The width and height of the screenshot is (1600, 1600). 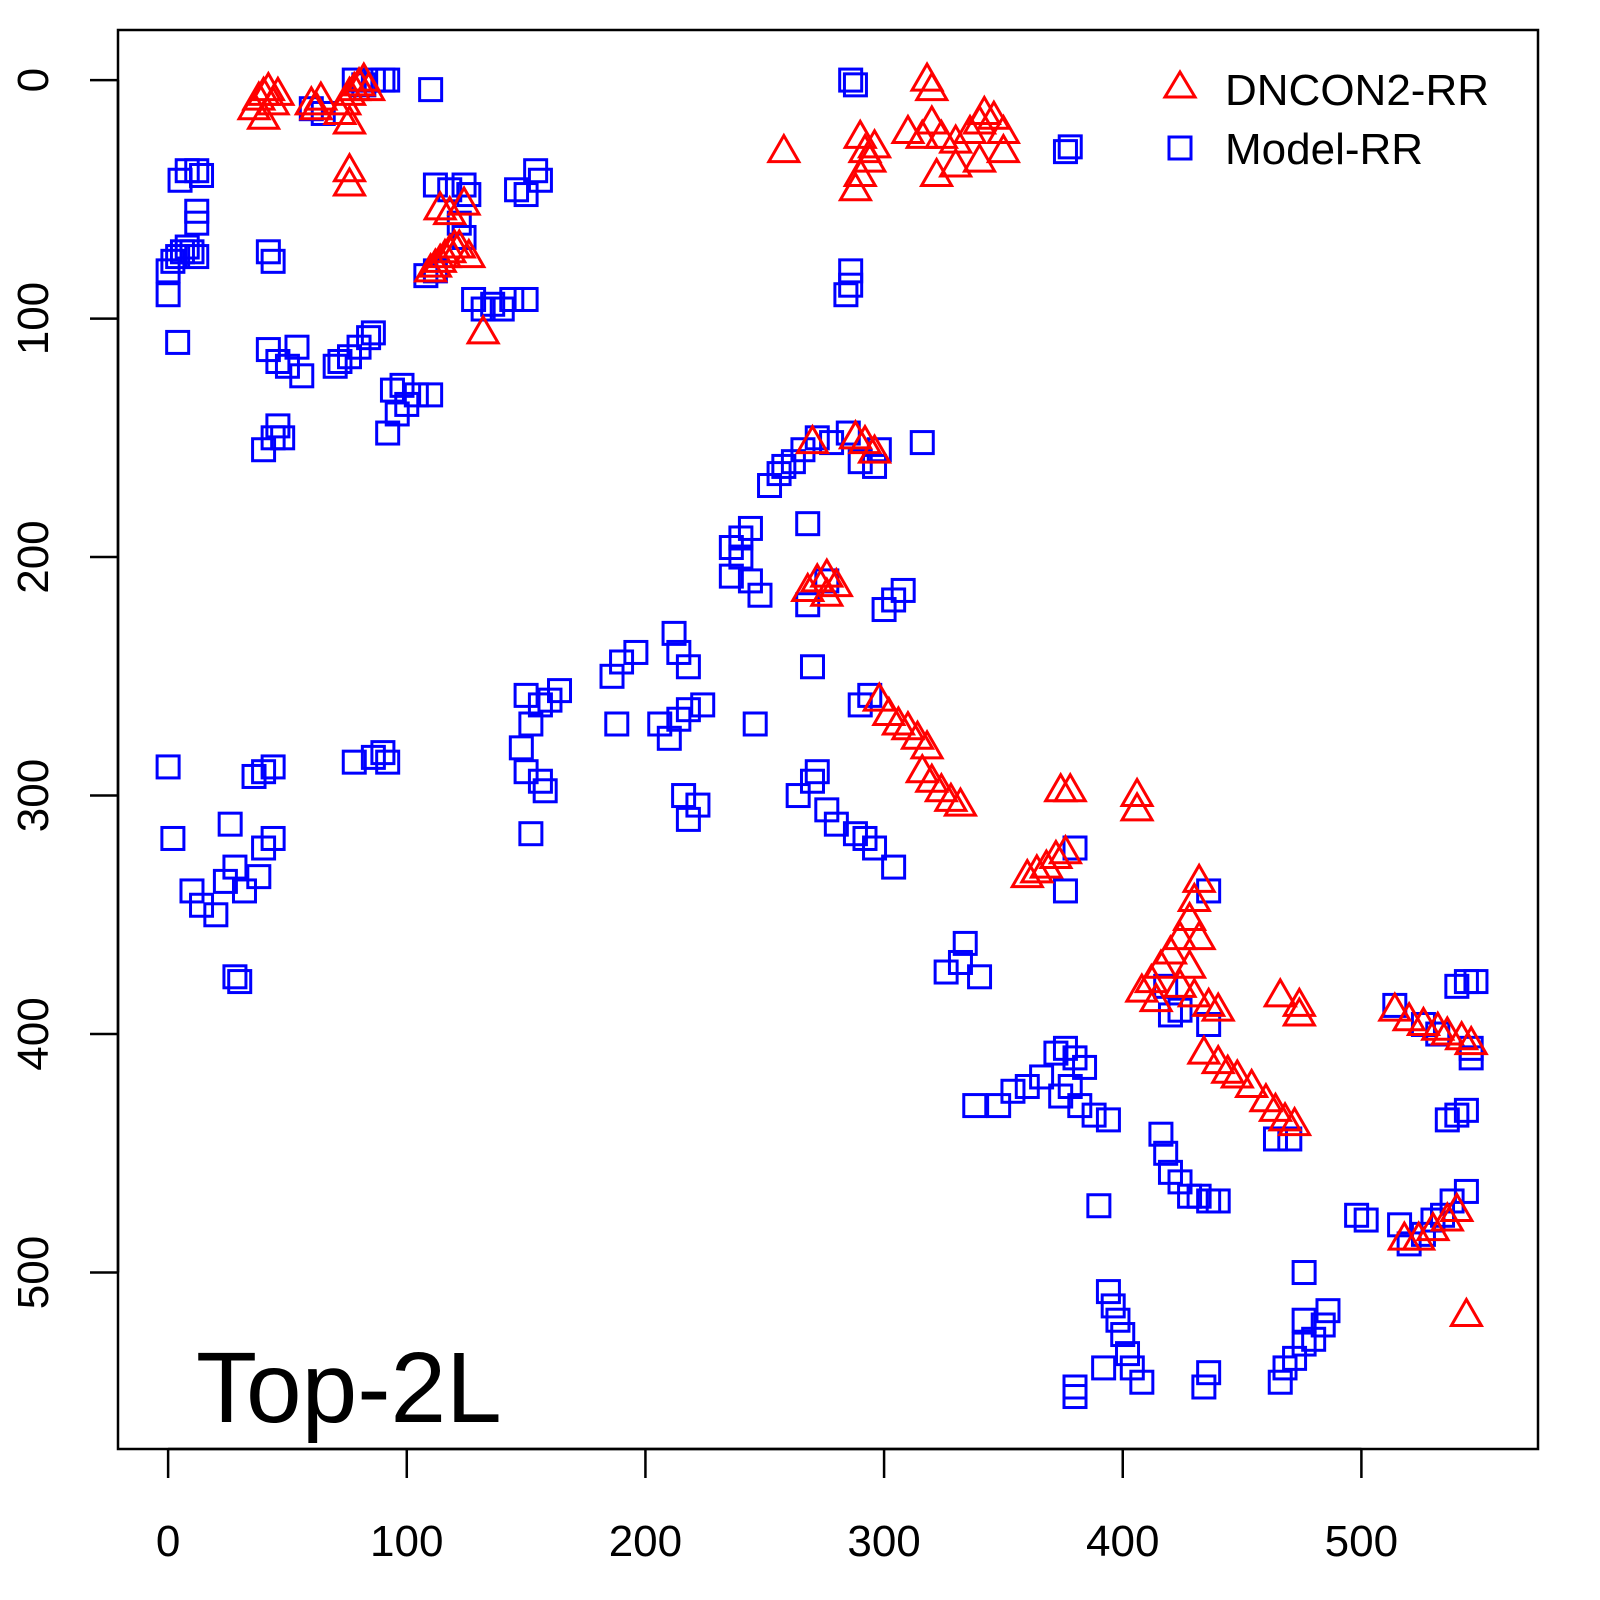 I want to click on y-tick-label: 300, so click(x=33, y=795).